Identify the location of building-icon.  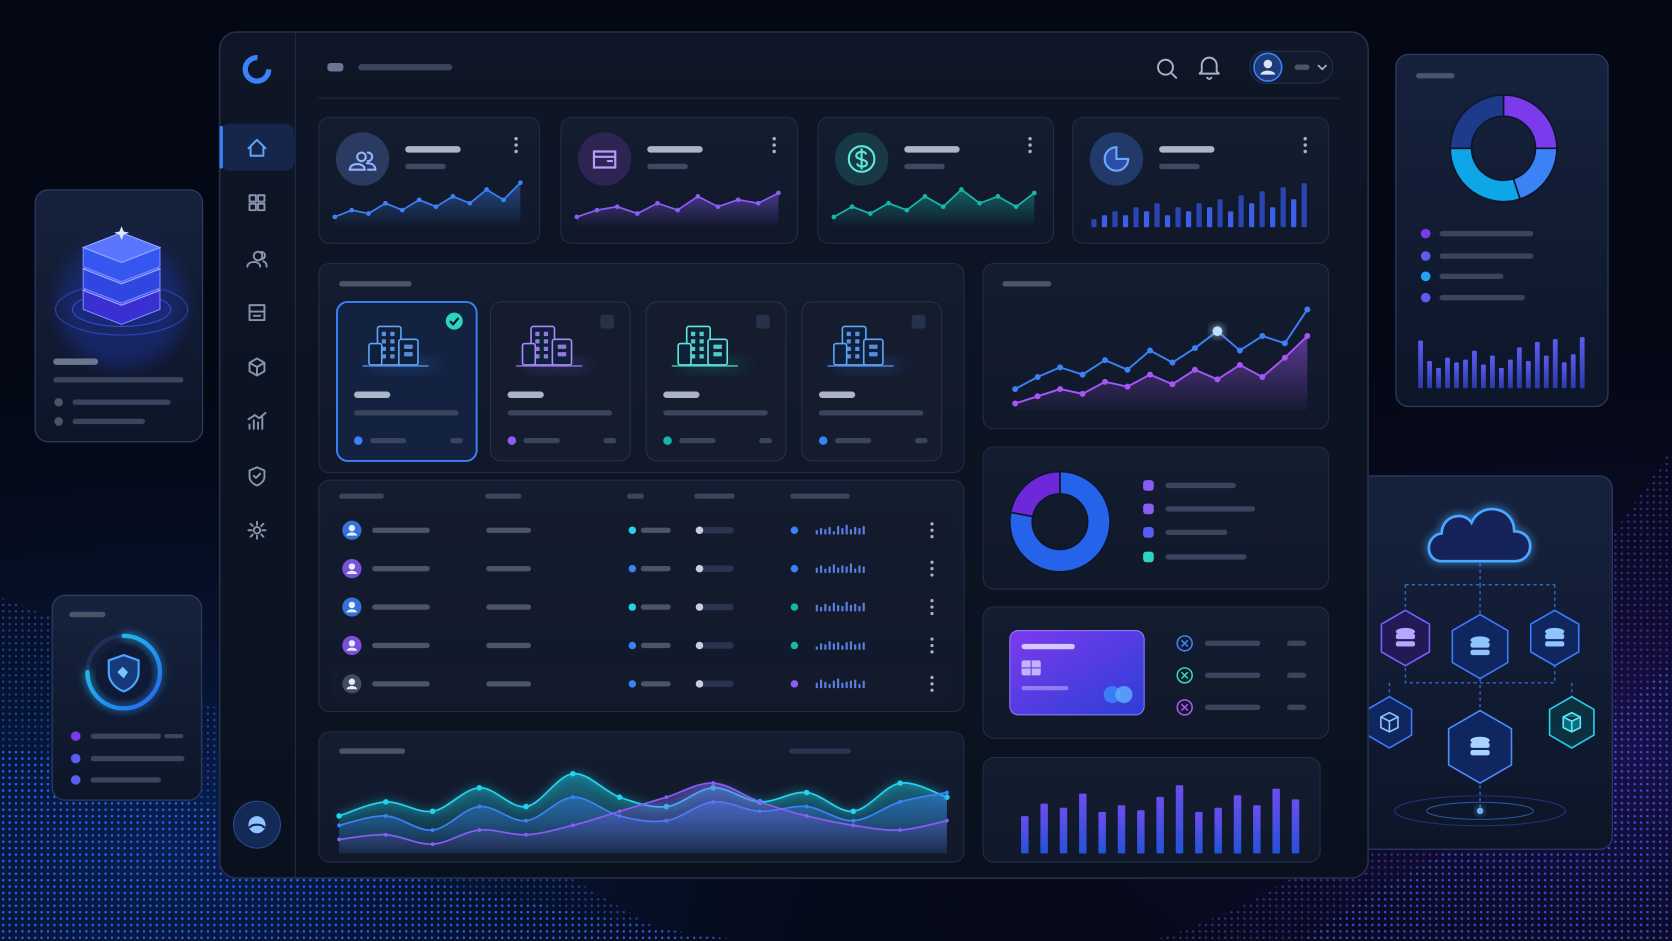
(684, 354).